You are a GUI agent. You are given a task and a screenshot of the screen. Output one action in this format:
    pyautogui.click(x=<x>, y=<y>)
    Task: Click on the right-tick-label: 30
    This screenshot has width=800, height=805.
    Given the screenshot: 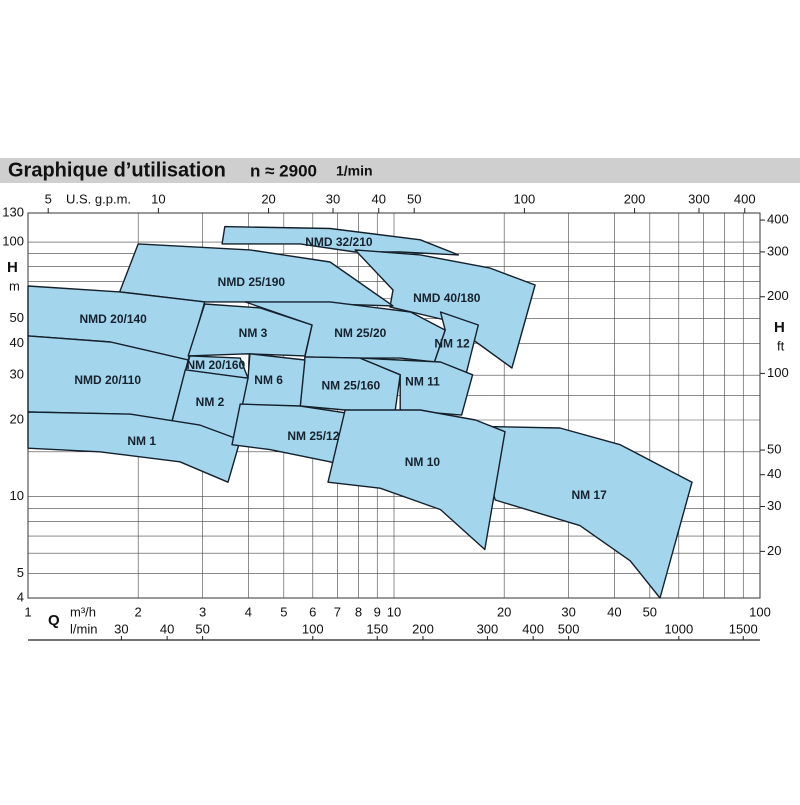 What is the action you would take?
    pyautogui.click(x=774, y=505)
    